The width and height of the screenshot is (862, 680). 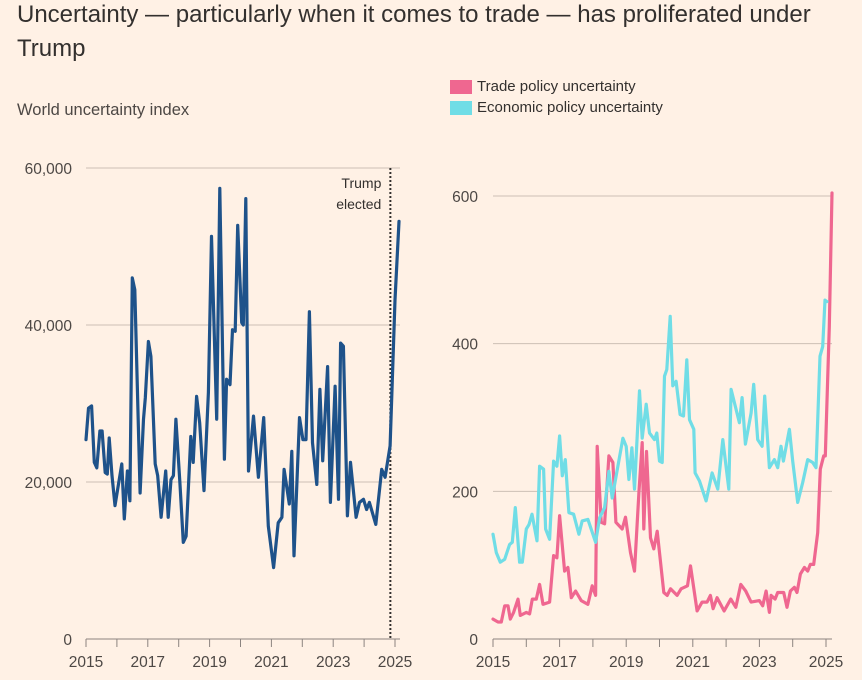 I want to click on left-y-tick-label: 0, so click(x=67, y=640).